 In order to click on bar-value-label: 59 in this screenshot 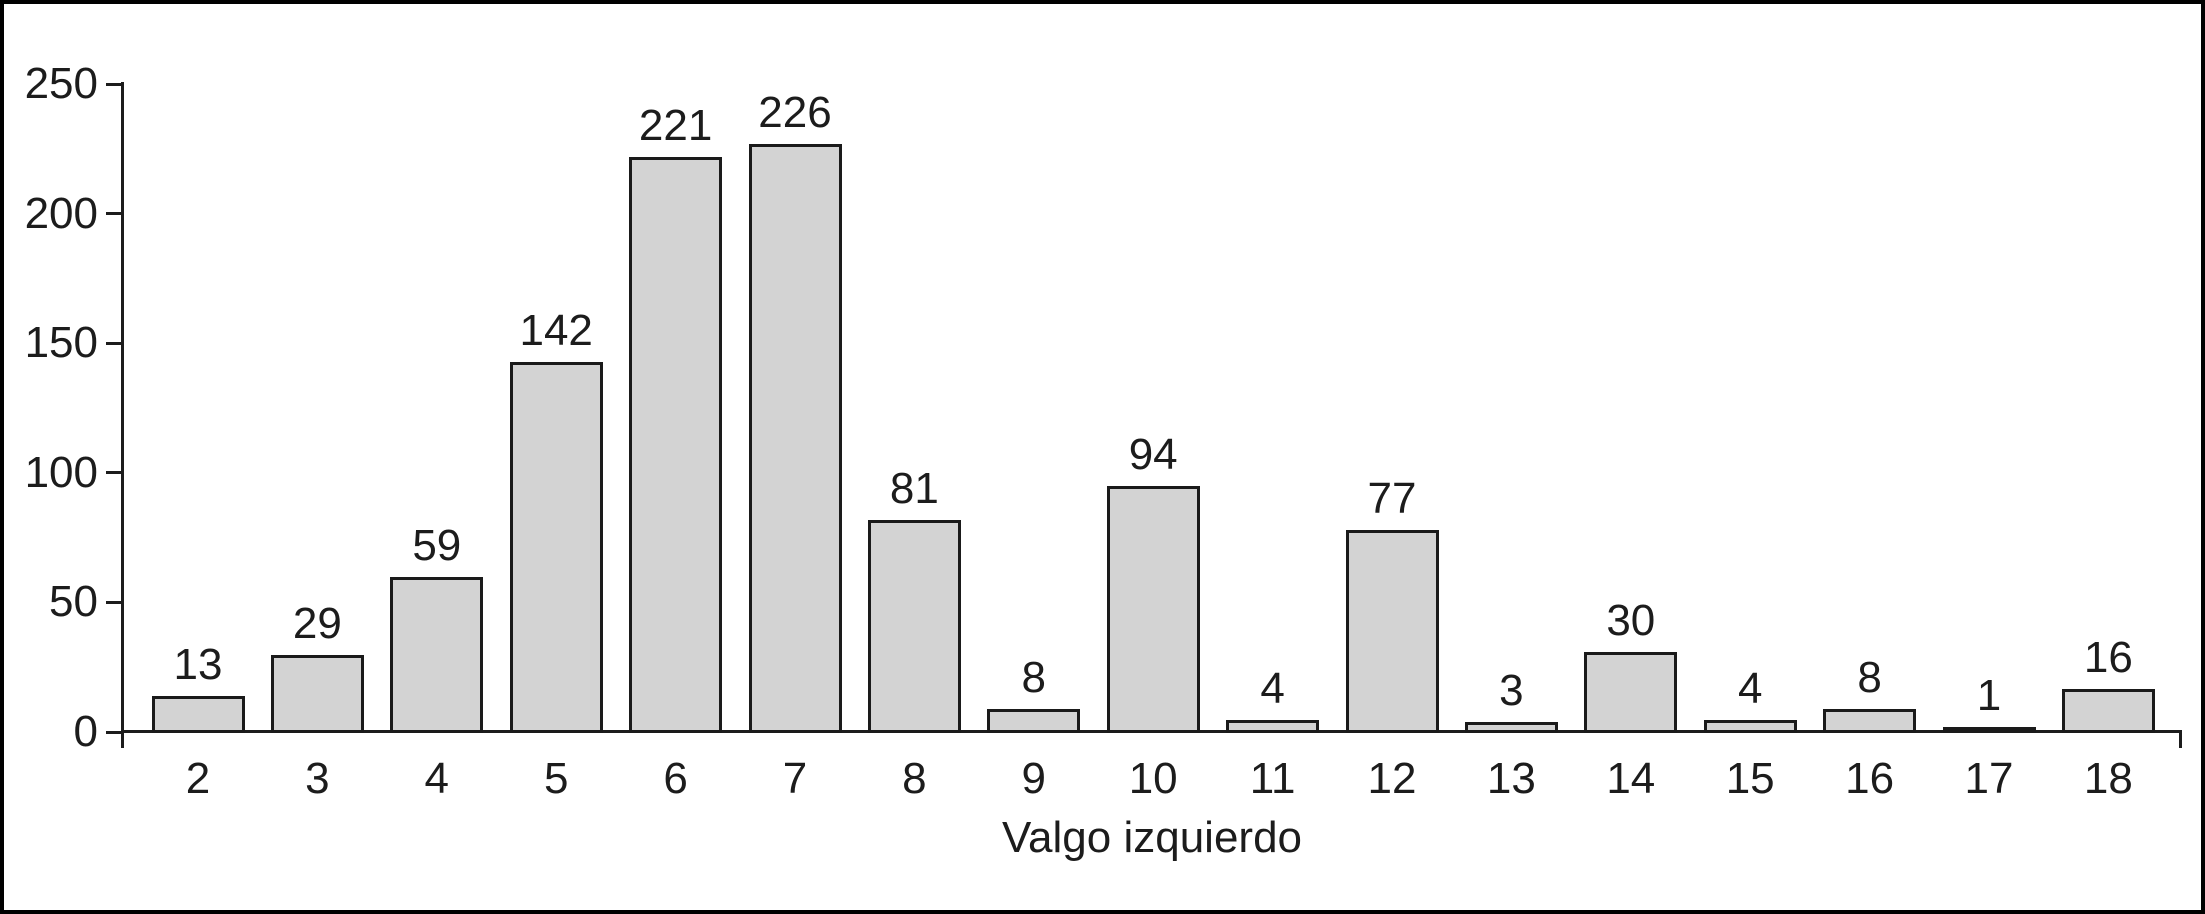, I will do `click(437, 546)`.